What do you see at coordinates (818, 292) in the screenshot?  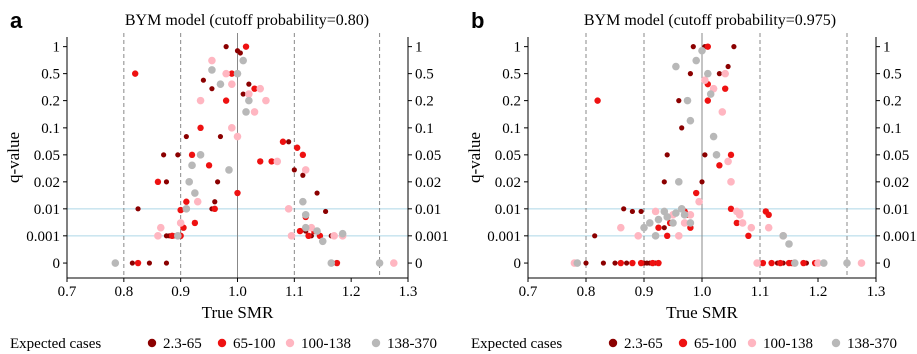 I see `x-tick-label: 1.2` at bounding box center [818, 292].